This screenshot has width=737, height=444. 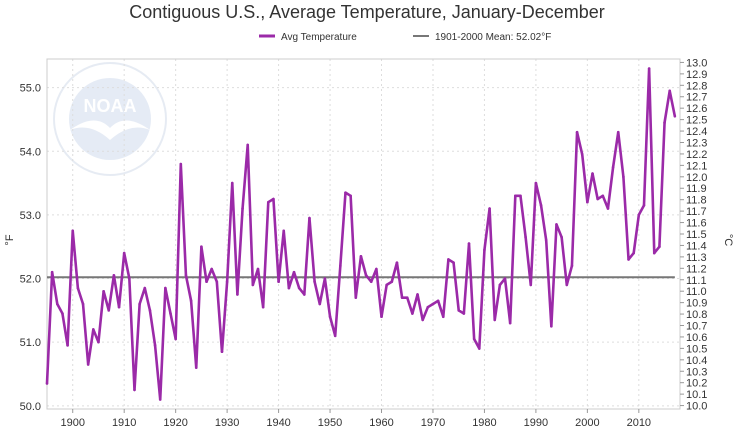 What do you see at coordinates (493, 37) in the screenshot?
I see `legend-label-mean: 1901-2000 Mean: 52.02°F` at bounding box center [493, 37].